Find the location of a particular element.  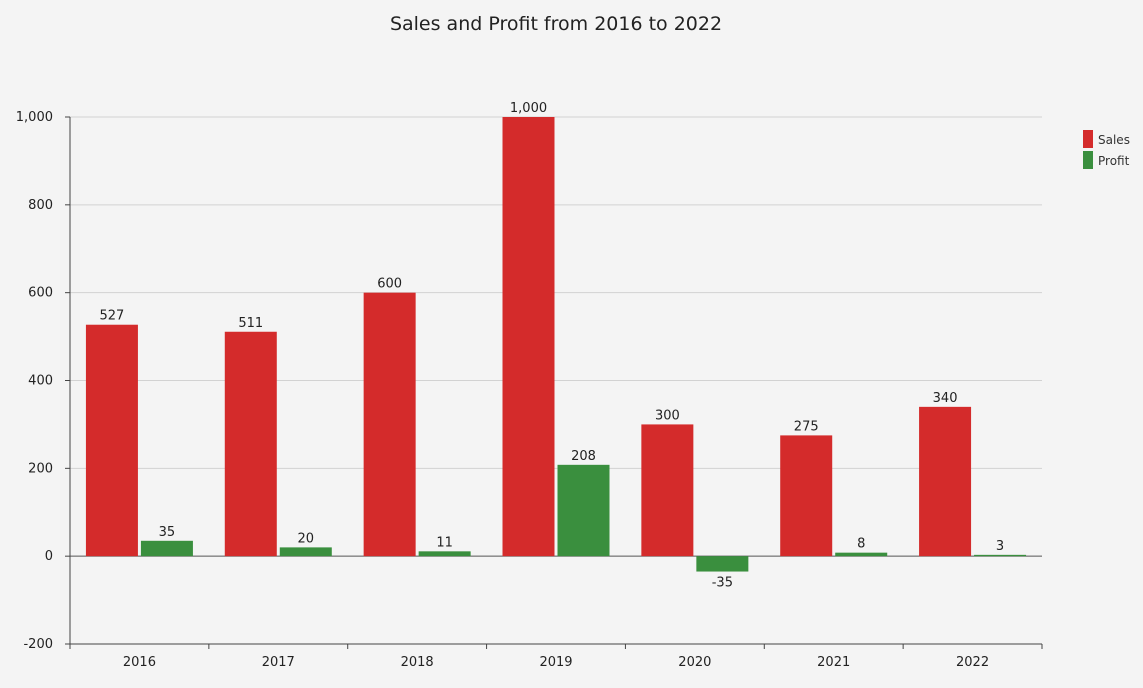

data-label-profit: 35 is located at coordinates (167, 532).